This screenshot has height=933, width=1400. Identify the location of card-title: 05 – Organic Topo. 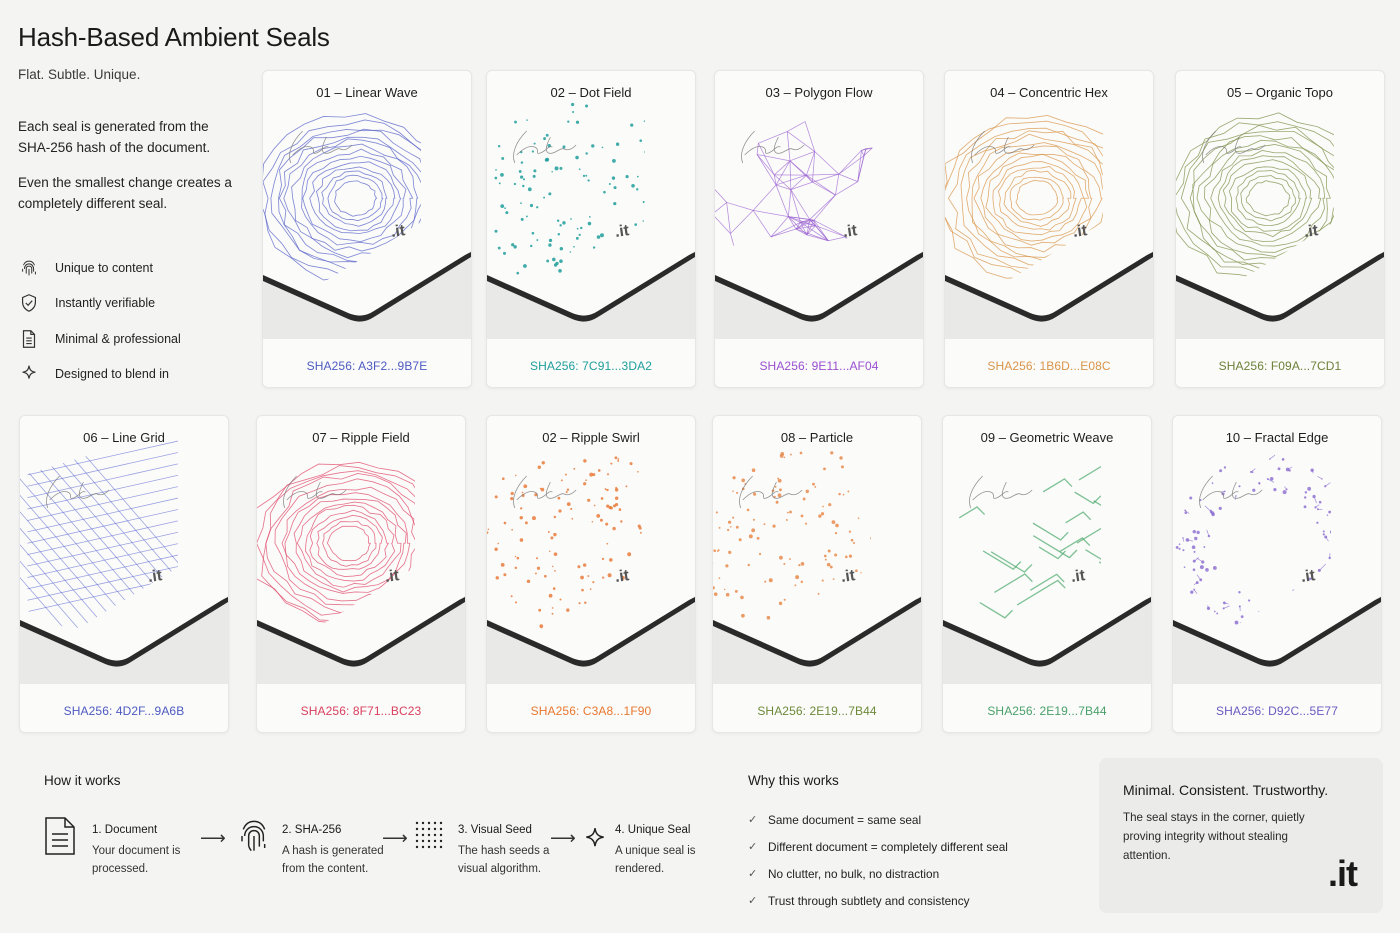
(1280, 92).